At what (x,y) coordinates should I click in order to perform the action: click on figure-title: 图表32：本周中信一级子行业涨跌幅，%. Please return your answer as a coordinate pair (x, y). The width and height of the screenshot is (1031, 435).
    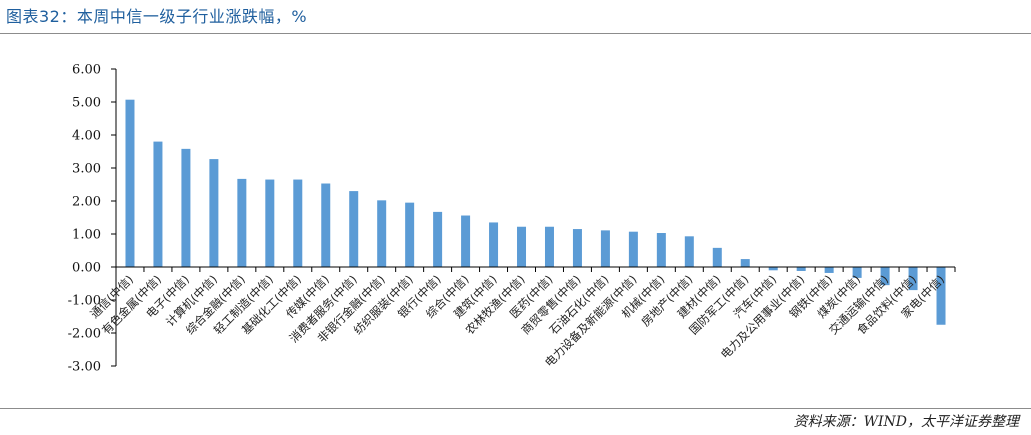
    Looking at the image, I should click on (157, 16).